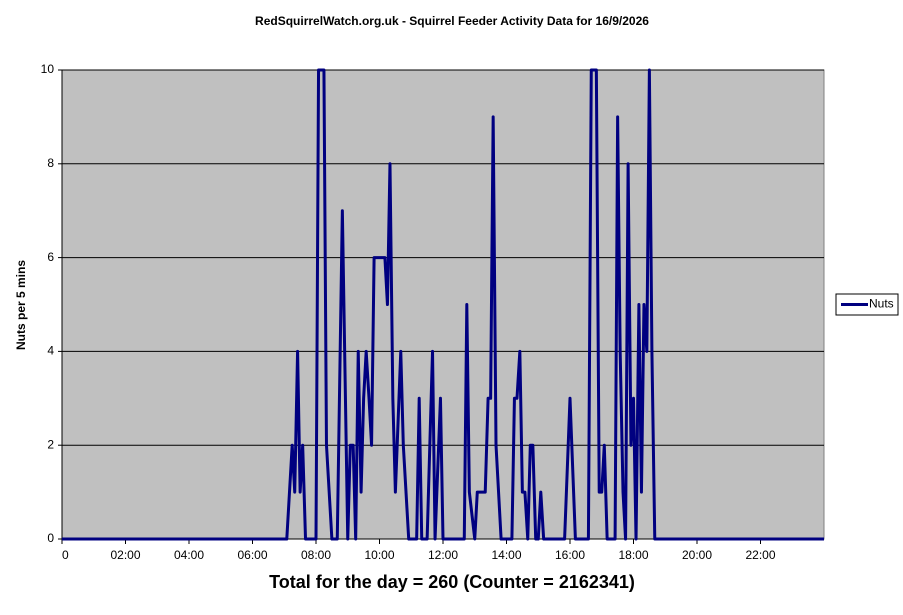  What do you see at coordinates (760, 555) in the screenshot?
I see `x-tick-label: 22:00` at bounding box center [760, 555].